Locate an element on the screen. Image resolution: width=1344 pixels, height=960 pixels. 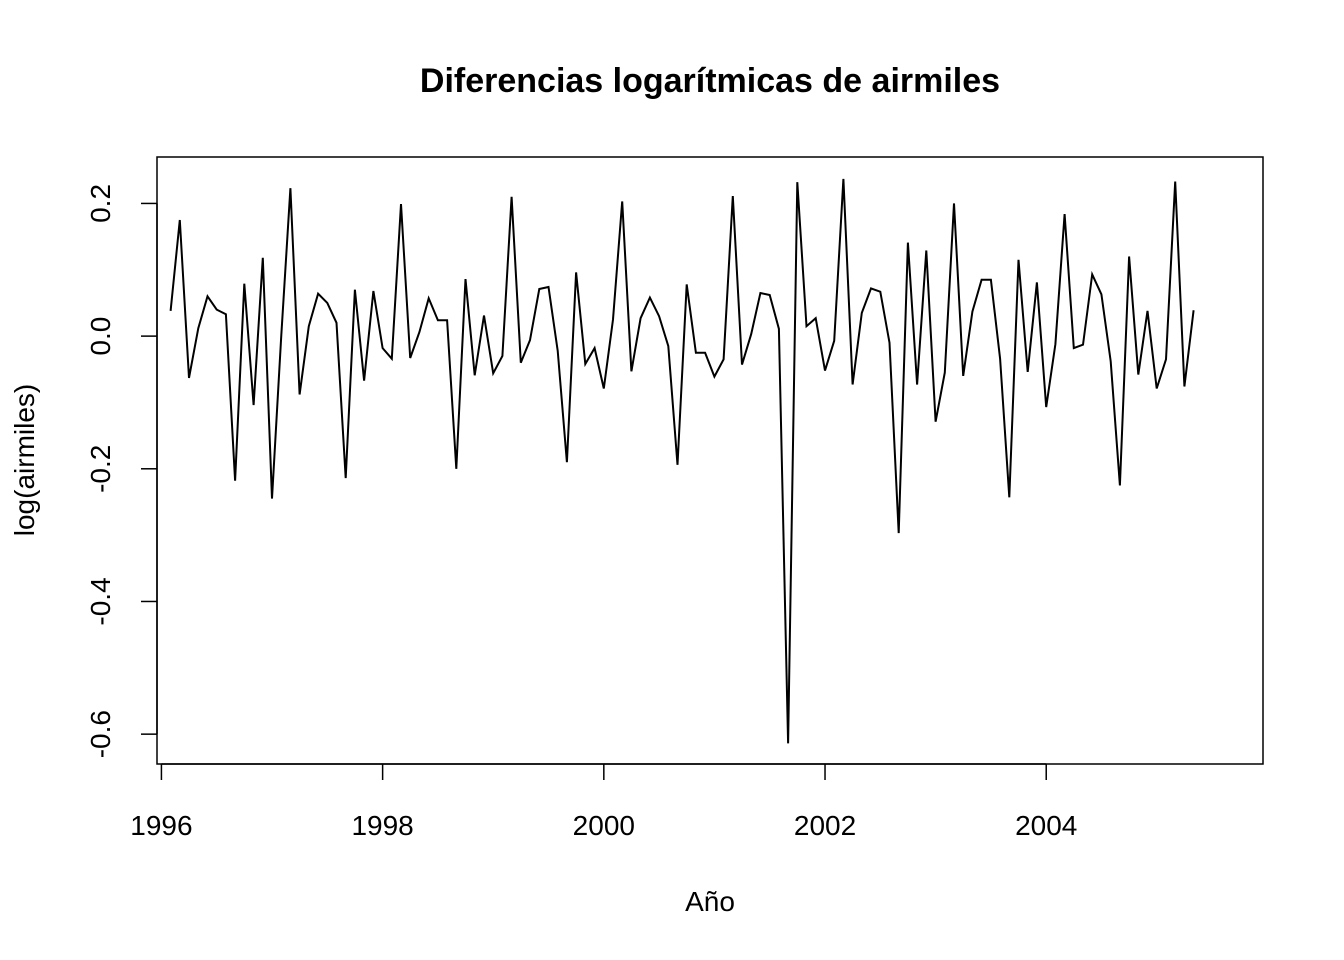
y-tick-label: 0.0 is located at coordinates (100, 336).